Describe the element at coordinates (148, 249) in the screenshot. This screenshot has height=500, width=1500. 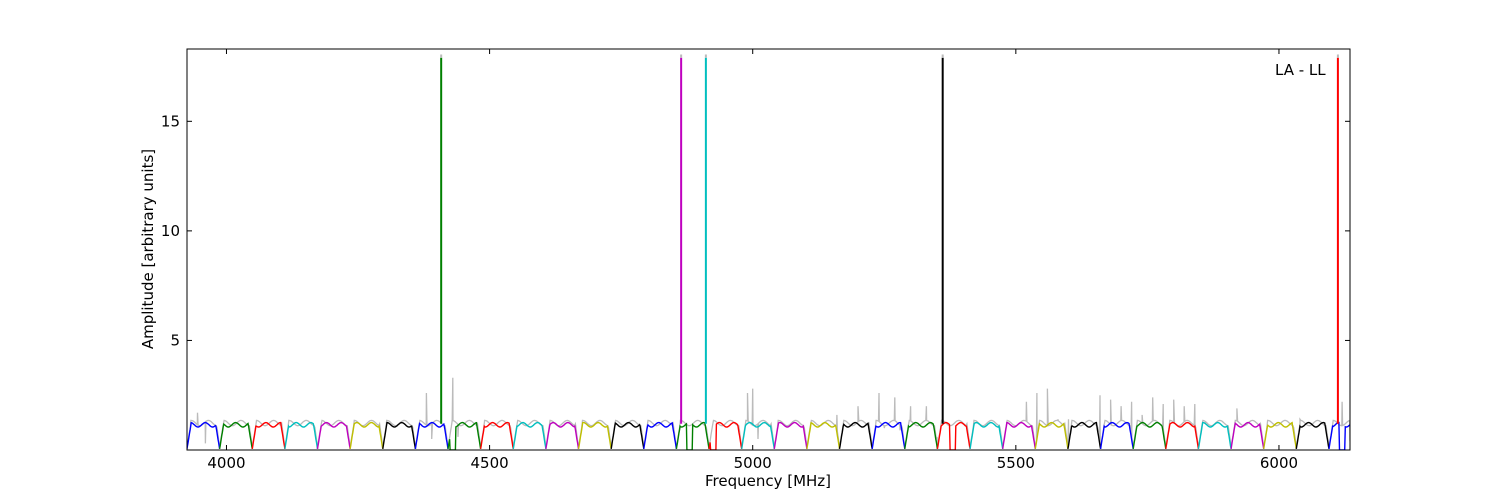
I see `y-axis-label: Amplitude [arbitrary units]` at that location.